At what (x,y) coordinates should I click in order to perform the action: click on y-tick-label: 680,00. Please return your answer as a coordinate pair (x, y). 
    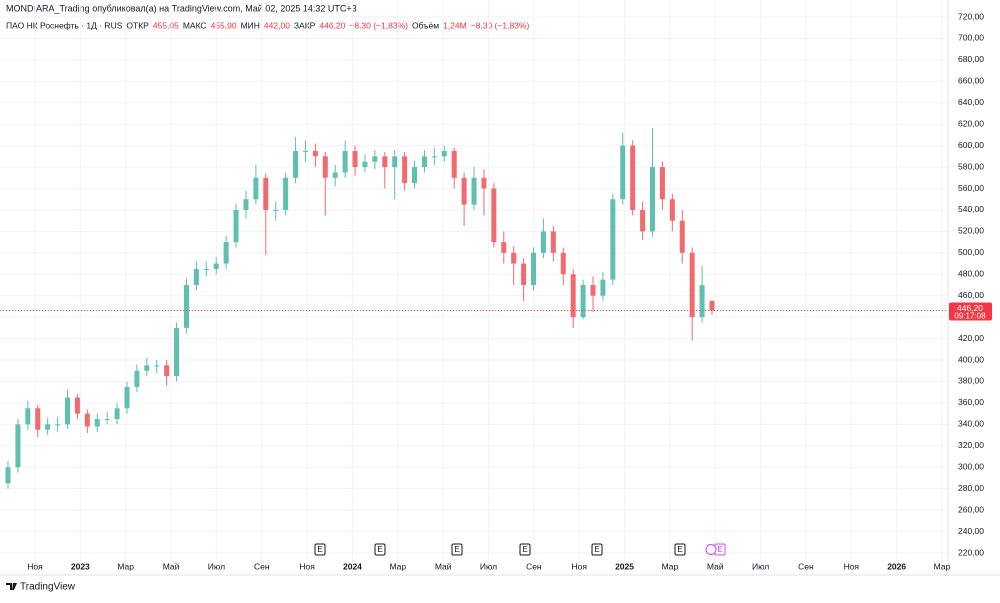
    Looking at the image, I should click on (971, 59).